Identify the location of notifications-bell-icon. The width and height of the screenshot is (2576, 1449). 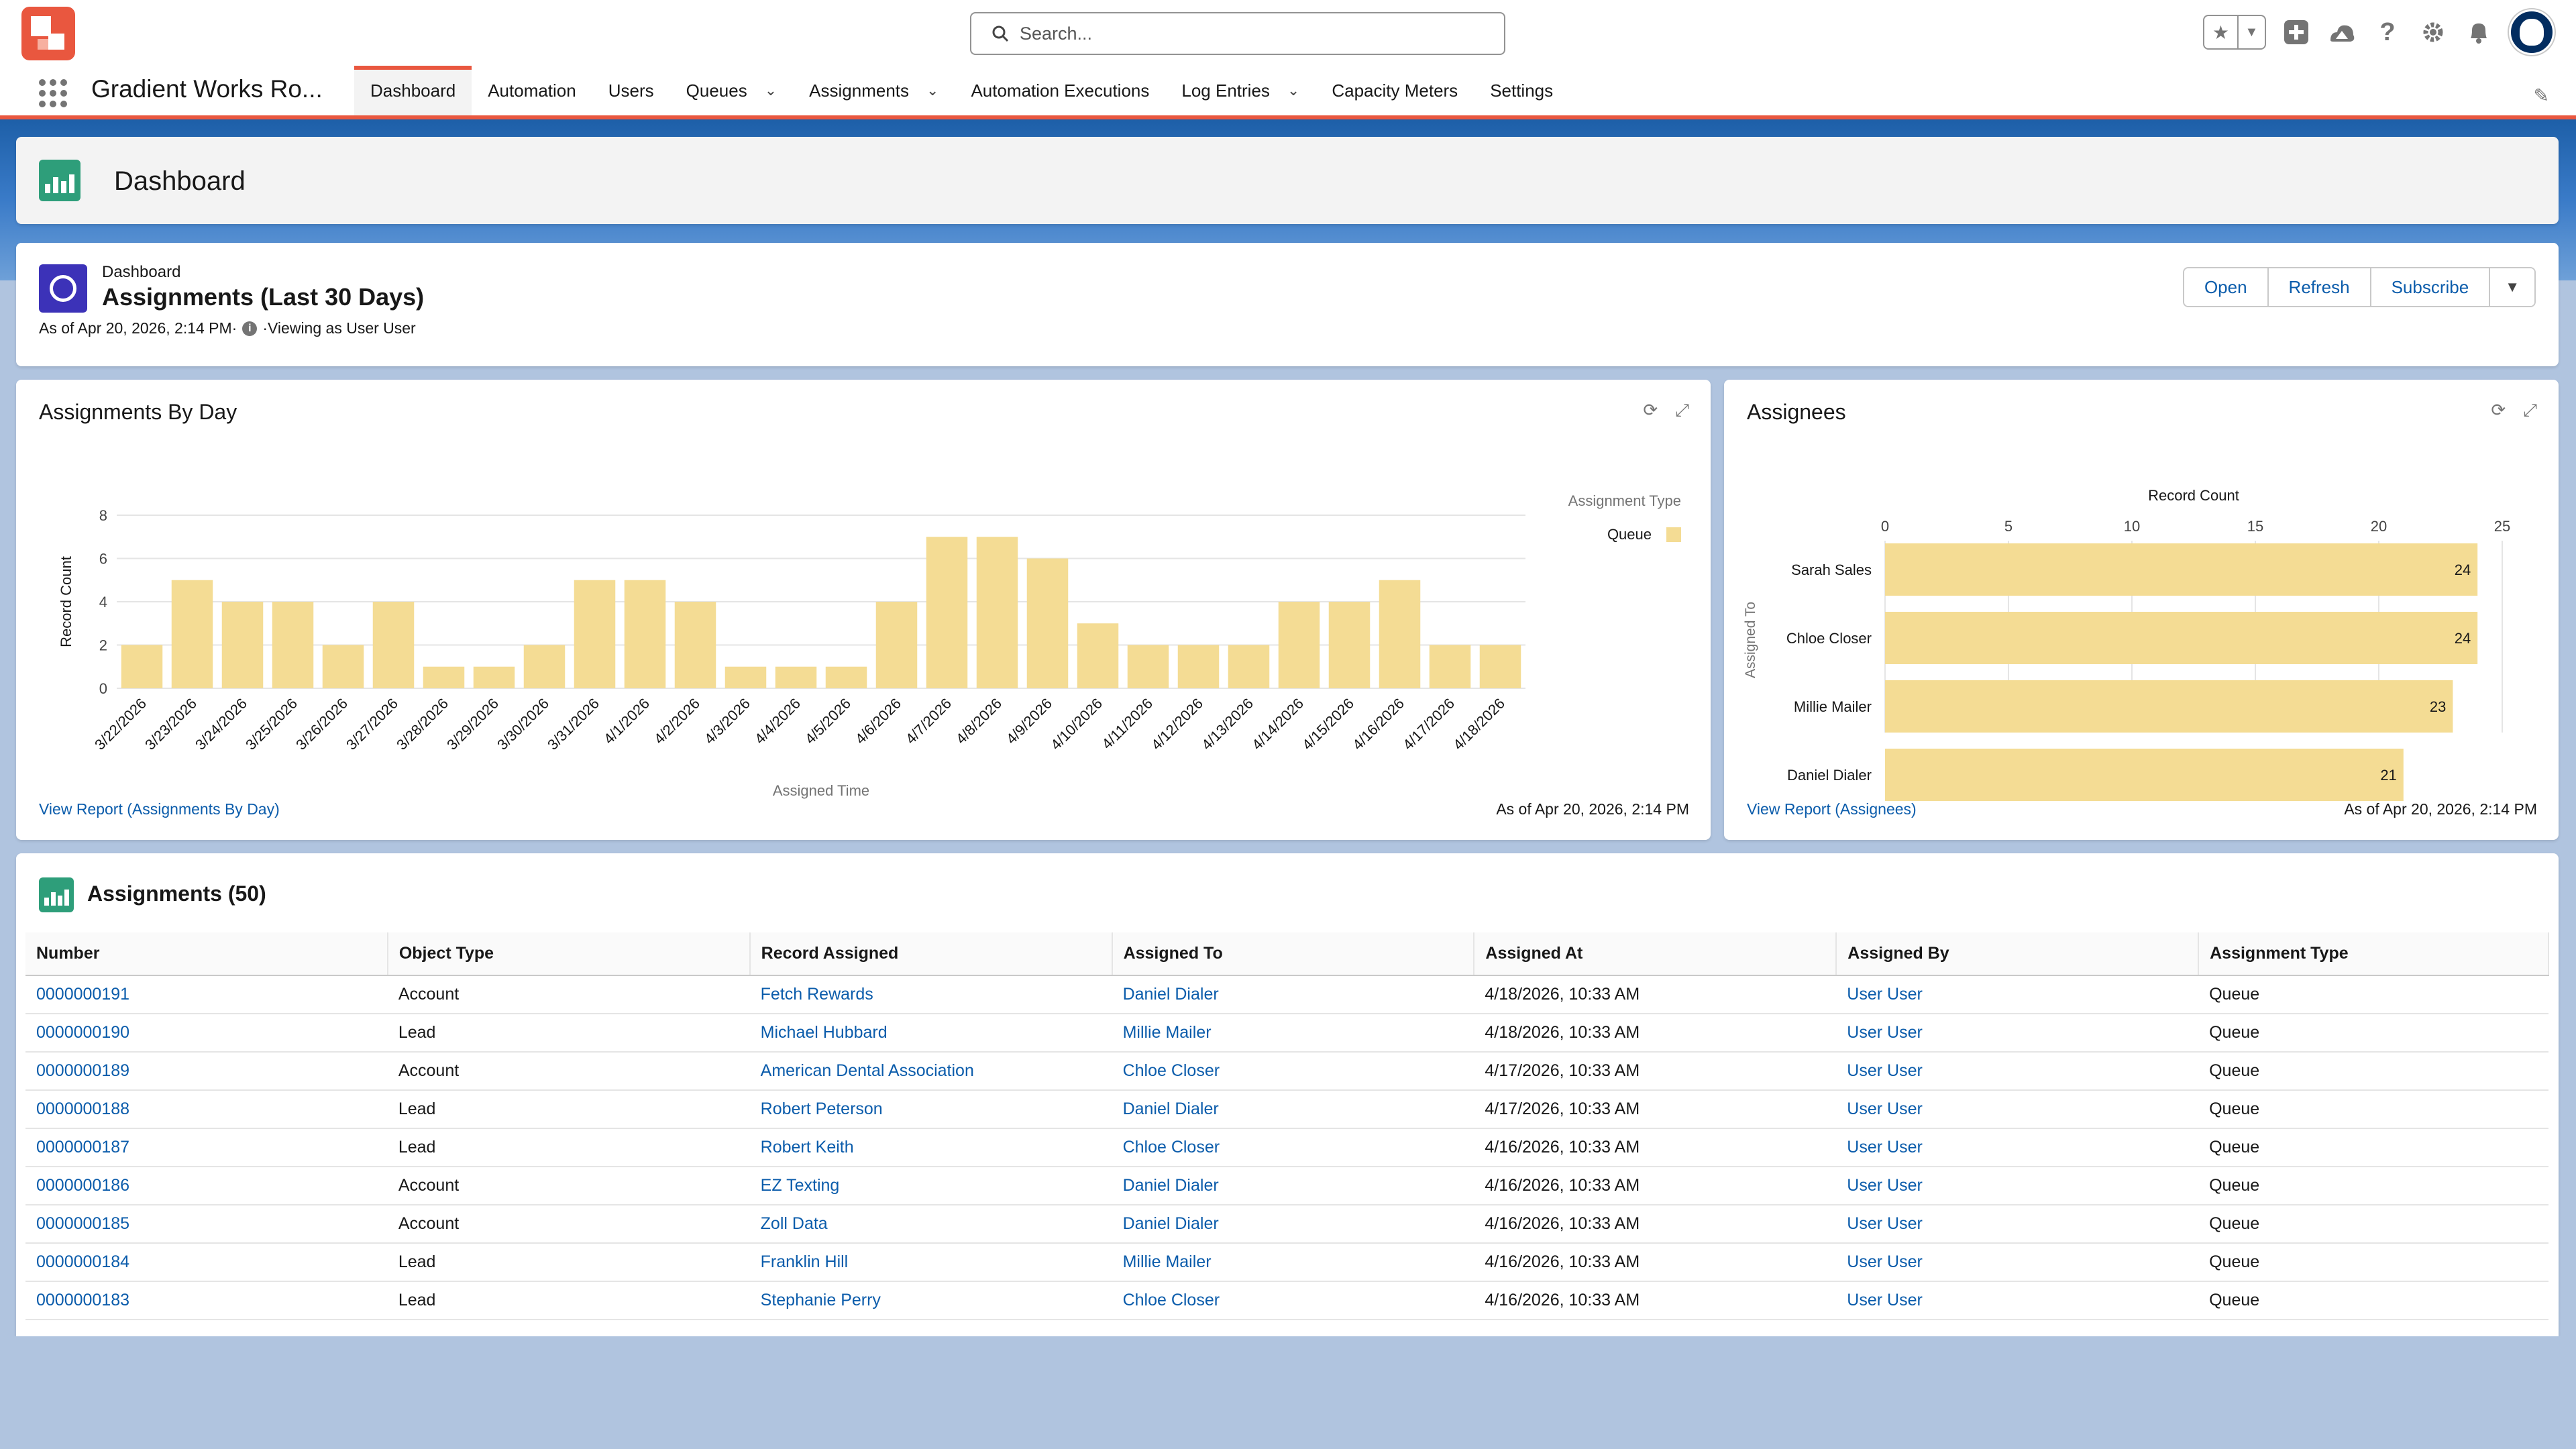
(2478, 32).